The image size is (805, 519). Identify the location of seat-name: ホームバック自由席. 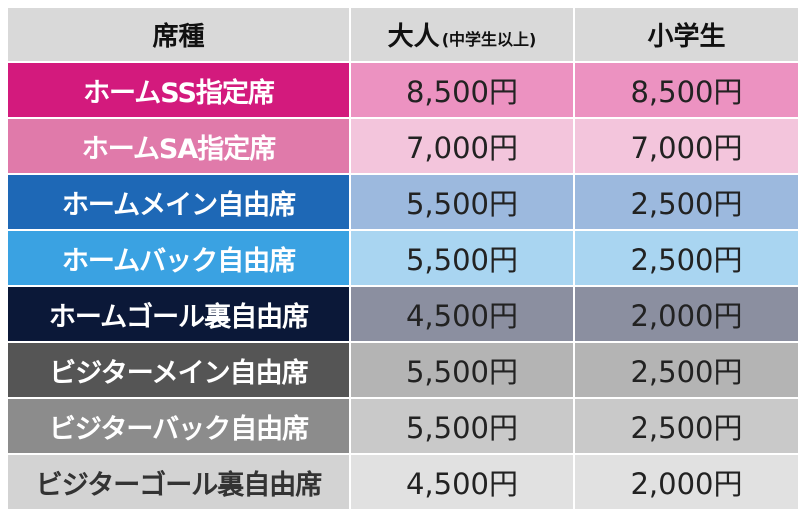
(178, 261).